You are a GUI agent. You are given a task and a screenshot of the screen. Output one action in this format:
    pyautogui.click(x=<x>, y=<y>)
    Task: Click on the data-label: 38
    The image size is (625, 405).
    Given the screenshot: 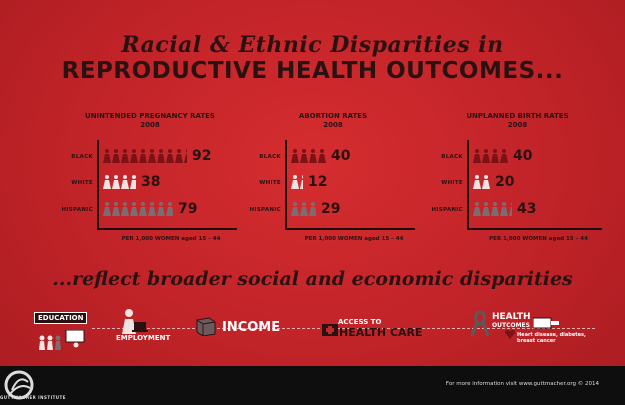 What is the action you would take?
    pyautogui.click(x=151, y=182)
    